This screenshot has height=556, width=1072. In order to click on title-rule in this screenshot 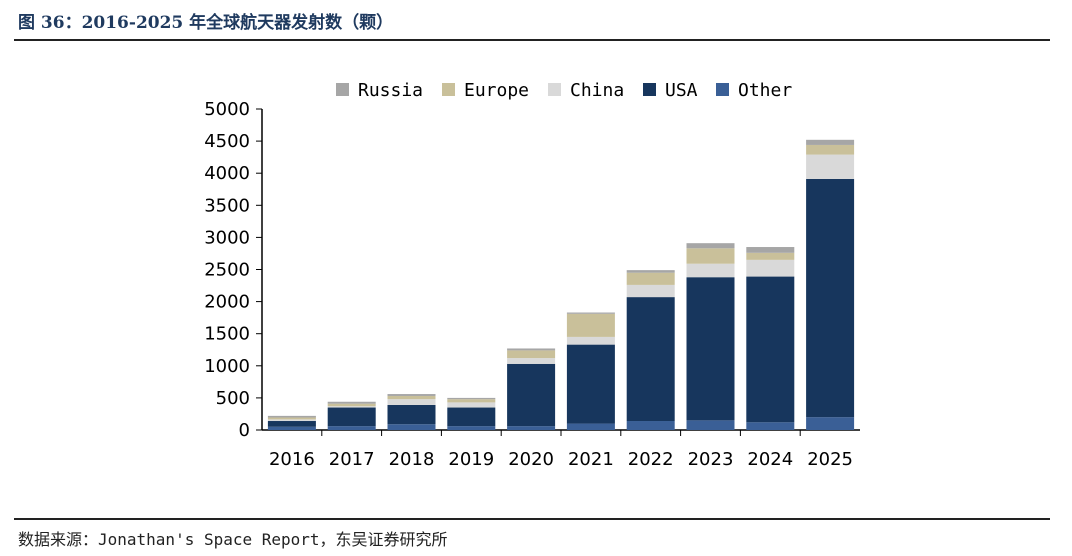, I will do `click(532, 40)`.